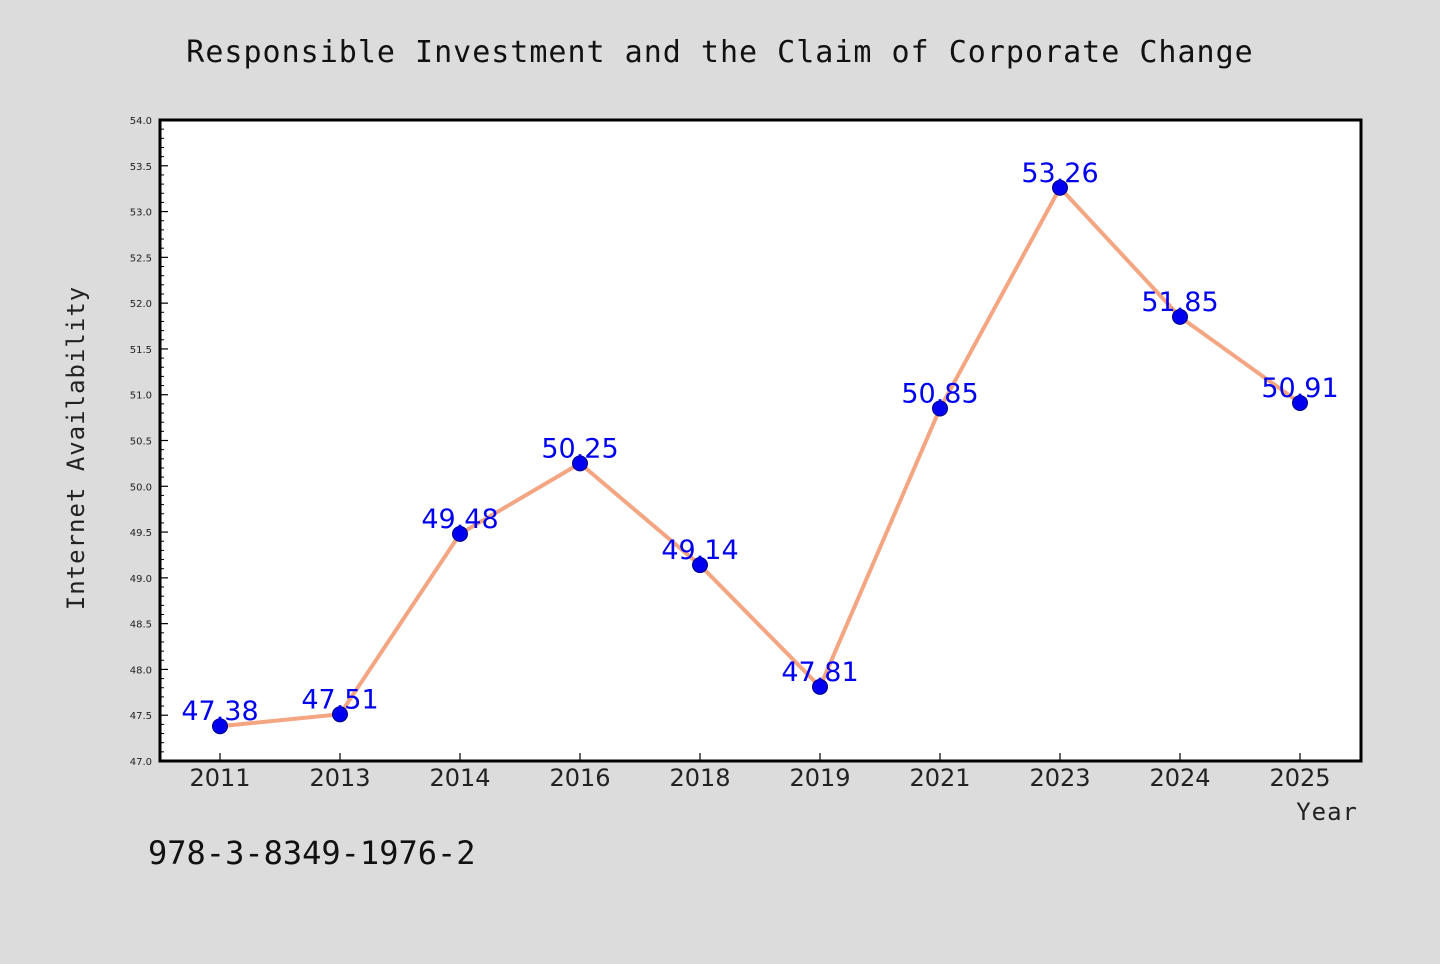  Describe the element at coordinates (141, 487) in the screenshot. I see `y-tick-label: 50.0` at that location.